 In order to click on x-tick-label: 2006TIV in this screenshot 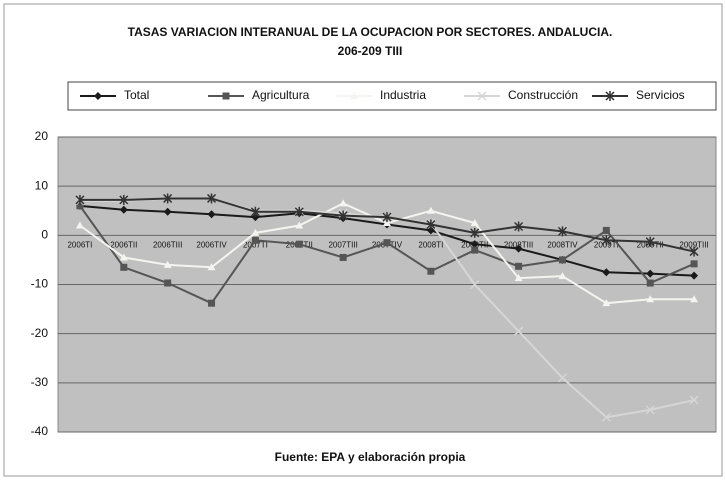, I will do `click(211, 244)`.